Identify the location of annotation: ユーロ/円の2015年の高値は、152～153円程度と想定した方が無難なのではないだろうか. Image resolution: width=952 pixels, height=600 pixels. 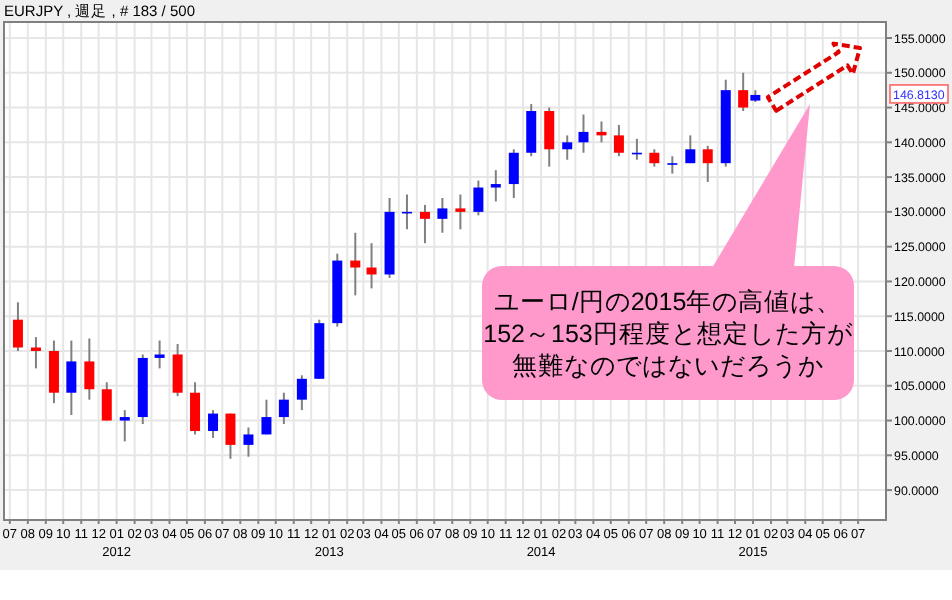
(668, 334).